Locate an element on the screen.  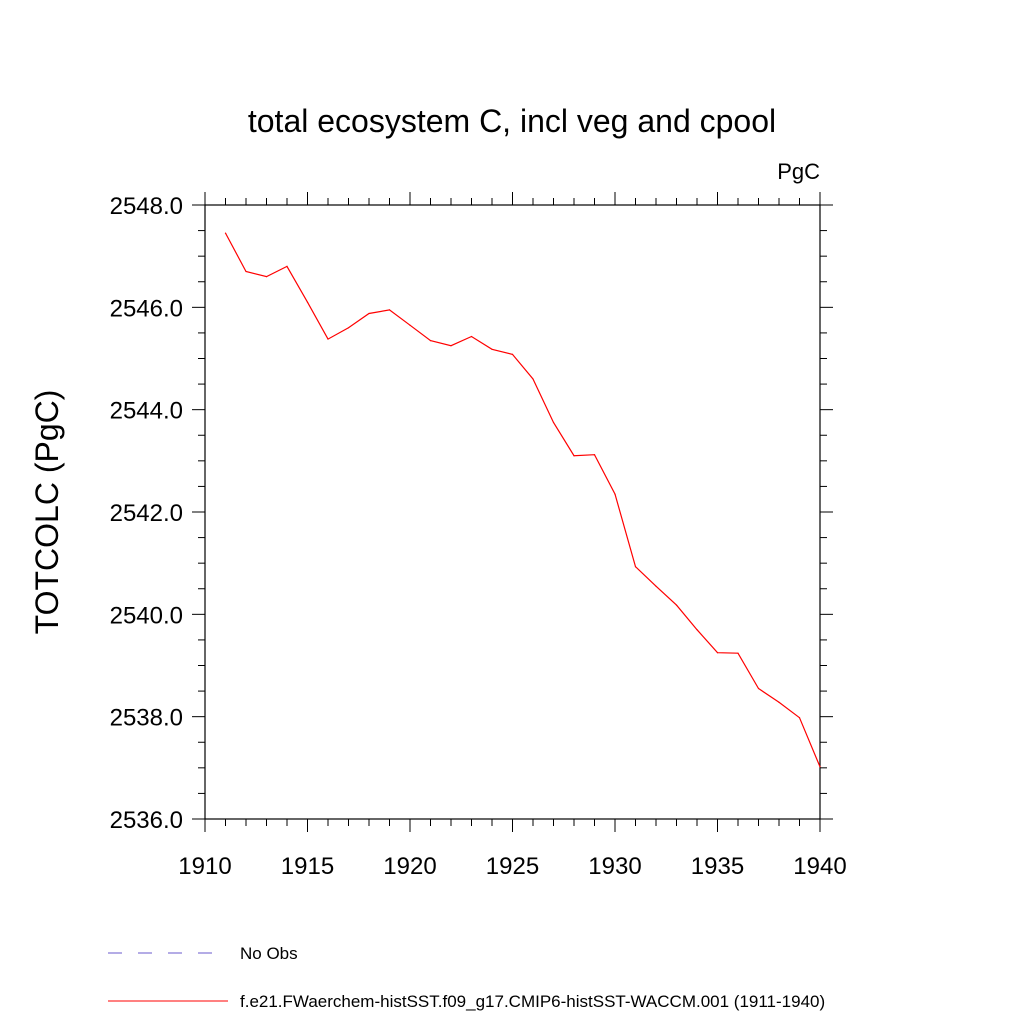
y-tick-label: 2546.0 is located at coordinates (146, 308).